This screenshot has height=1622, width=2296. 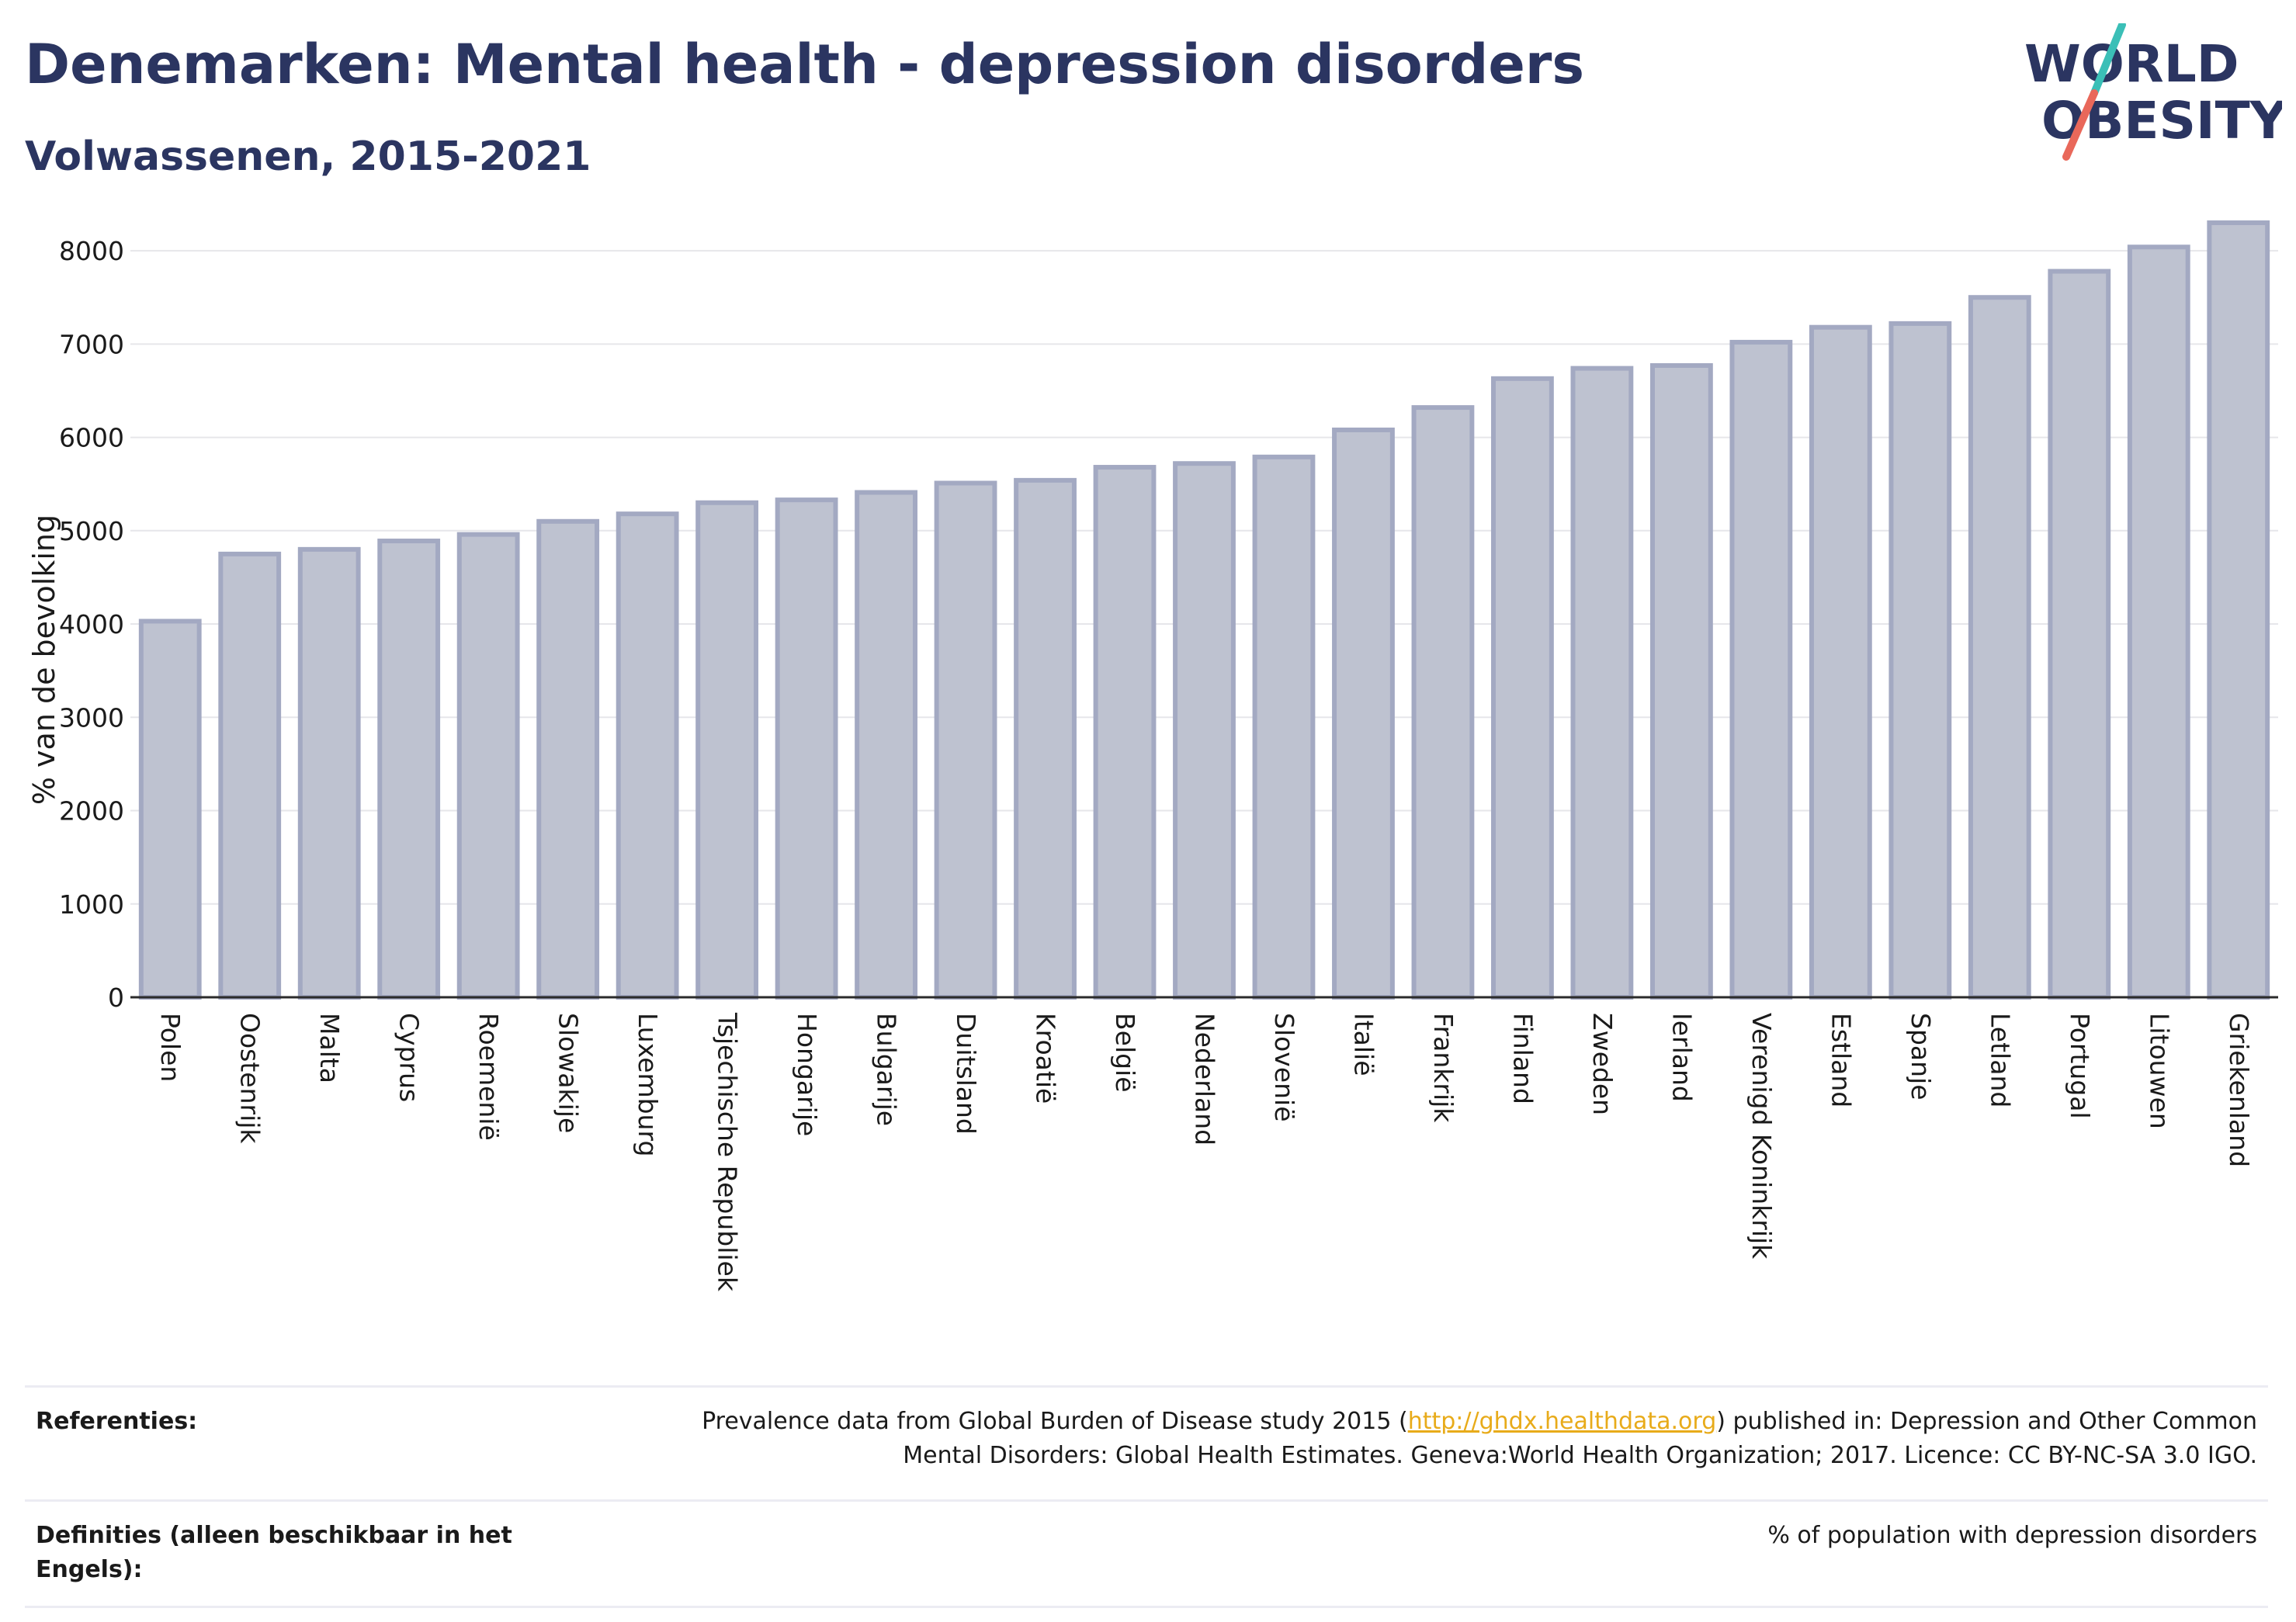 What do you see at coordinates (44, 660) in the screenshot?
I see `y-axis-label: % van de bevolking` at bounding box center [44, 660].